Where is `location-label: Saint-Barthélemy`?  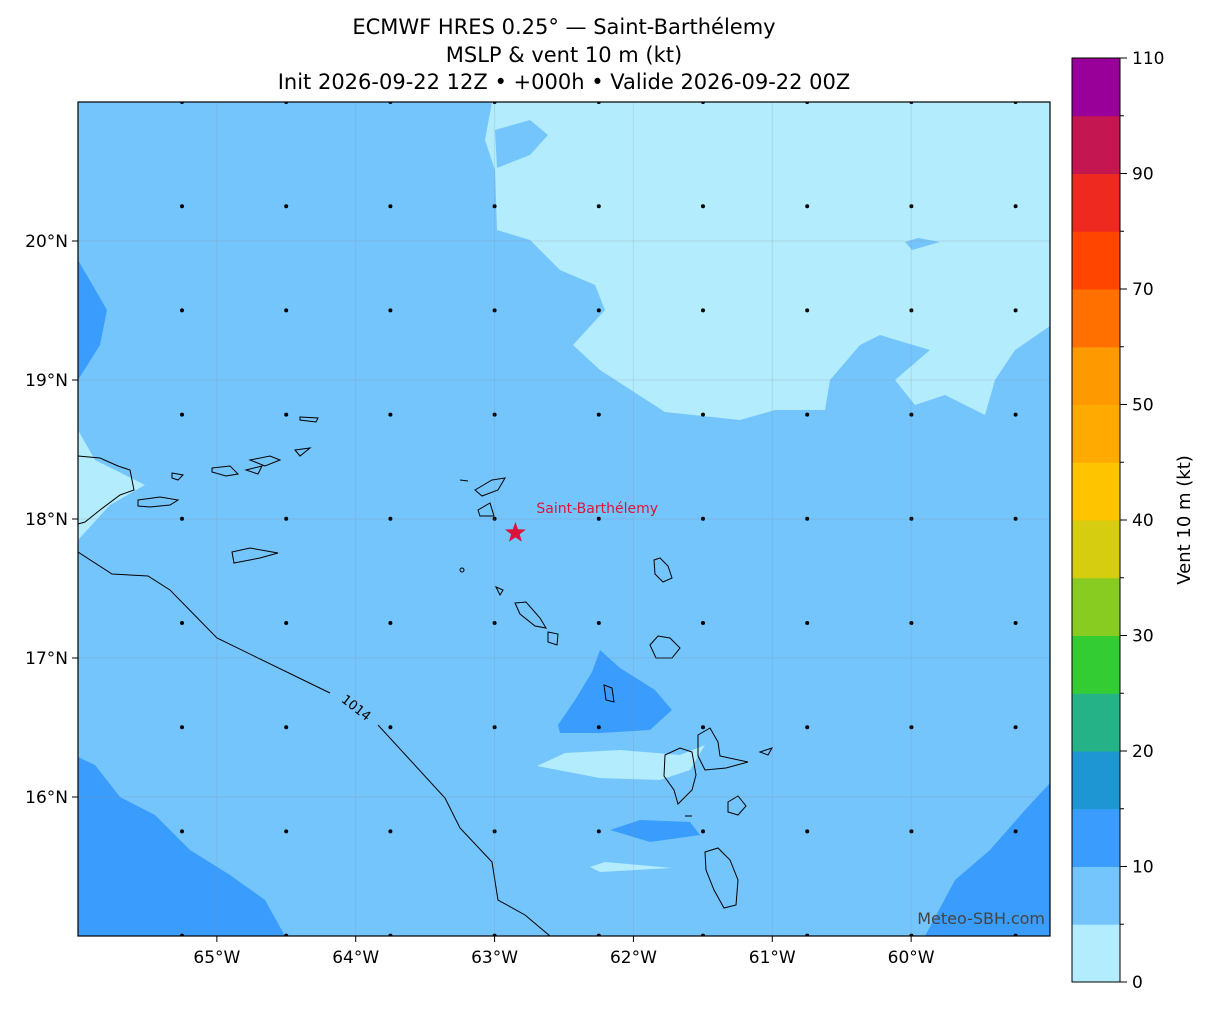 location-label: Saint-Barthélemy is located at coordinates (597, 509).